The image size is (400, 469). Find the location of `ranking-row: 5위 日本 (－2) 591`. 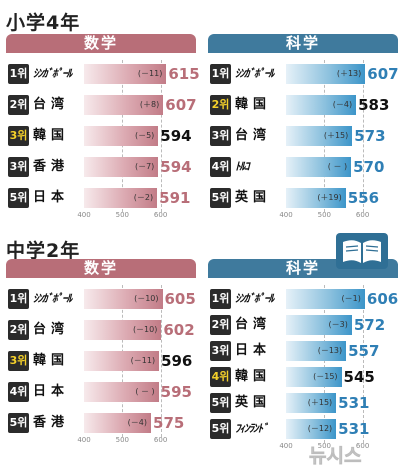

ranking-row: 5위 日本 (－2) 591 is located at coordinates (101, 198).